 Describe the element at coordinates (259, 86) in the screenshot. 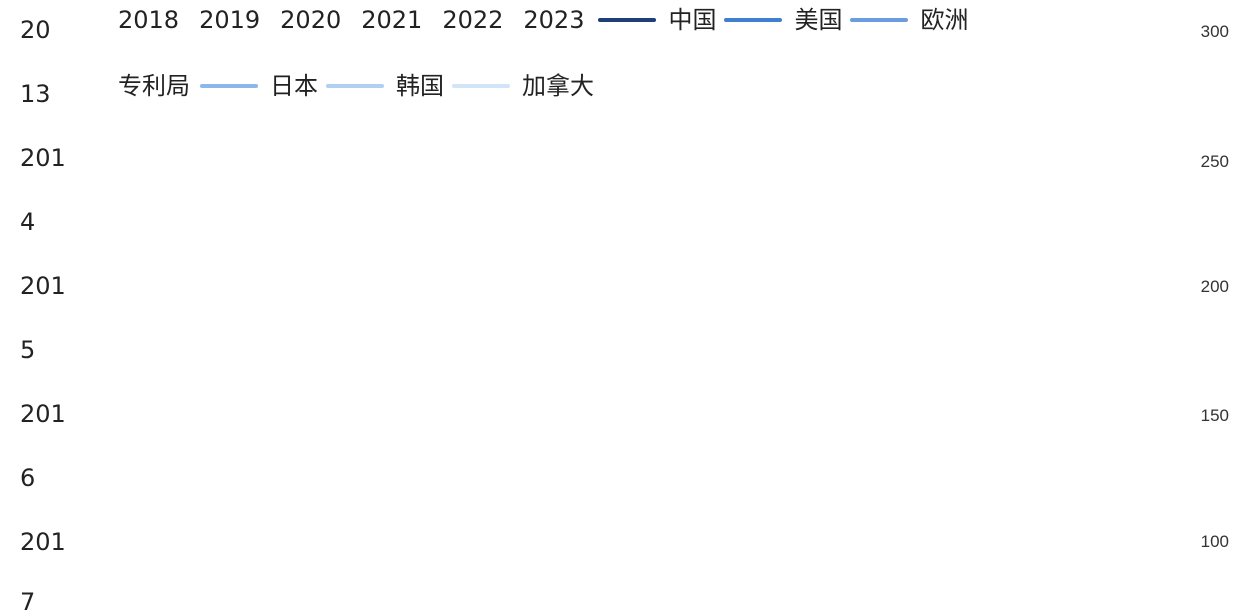

I see `legend-item-japan: 日本` at that location.